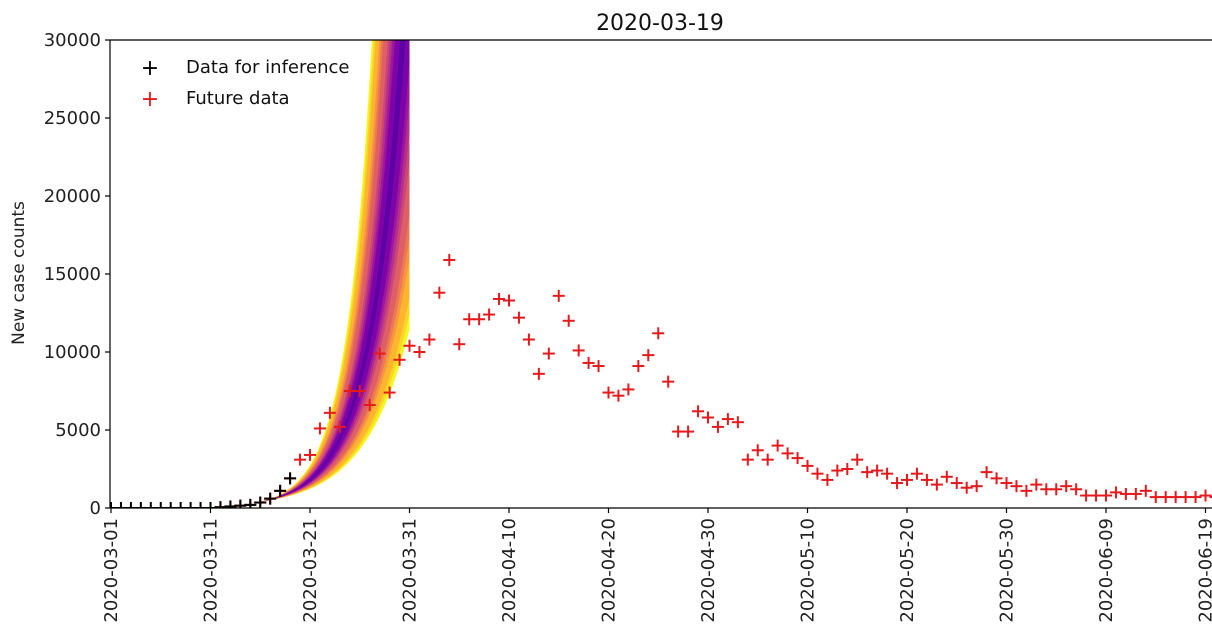 This screenshot has height=639, width=1212. What do you see at coordinates (211, 570) in the screenshot?
I see `x-tick-label: 2020-03-11` at bounding box center [211, 570].